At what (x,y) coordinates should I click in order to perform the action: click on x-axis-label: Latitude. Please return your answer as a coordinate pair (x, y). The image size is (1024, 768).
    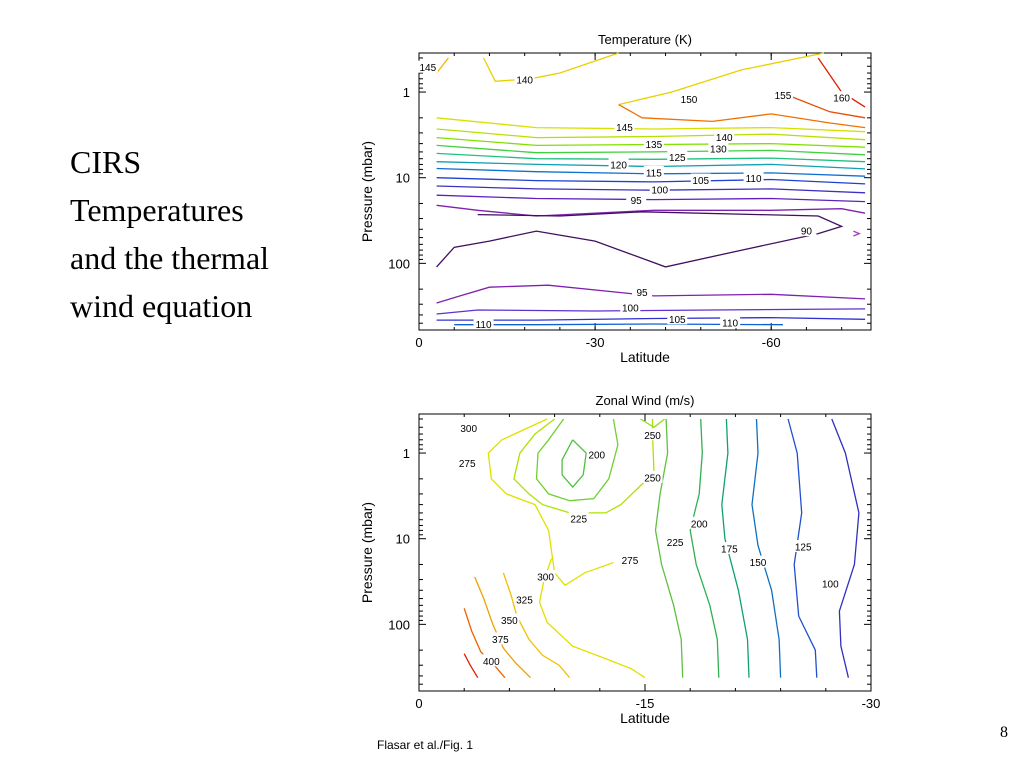
    Looking at the image, I should click on (645, 357).